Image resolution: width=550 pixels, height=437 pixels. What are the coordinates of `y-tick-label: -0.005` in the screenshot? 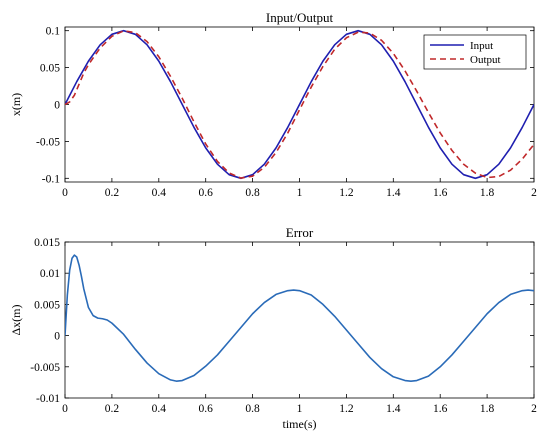 It's located at (45, 368).